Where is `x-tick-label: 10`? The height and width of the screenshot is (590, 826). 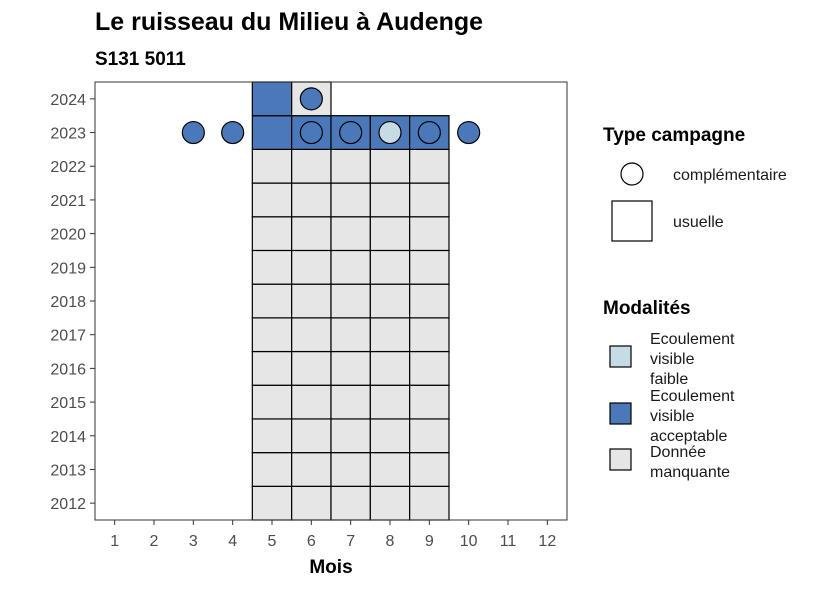
x-tick-label: 10 is located at coordinates (469, 541).